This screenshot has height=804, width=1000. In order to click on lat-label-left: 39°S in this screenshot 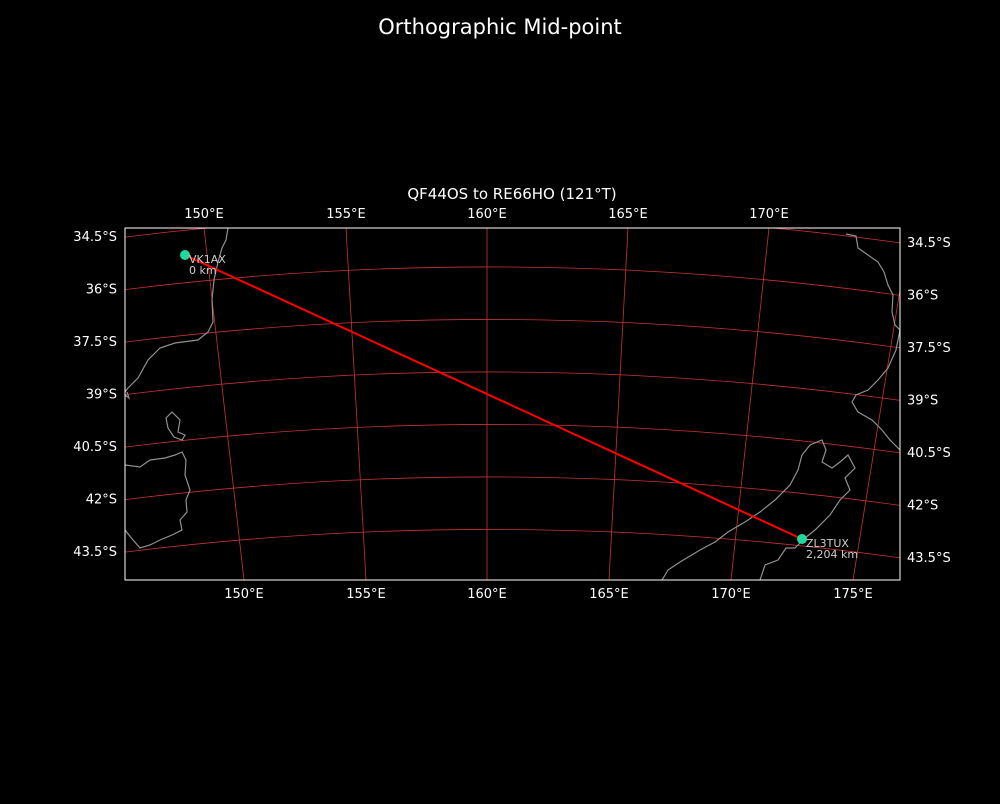, I will do `click(101, 395)`.